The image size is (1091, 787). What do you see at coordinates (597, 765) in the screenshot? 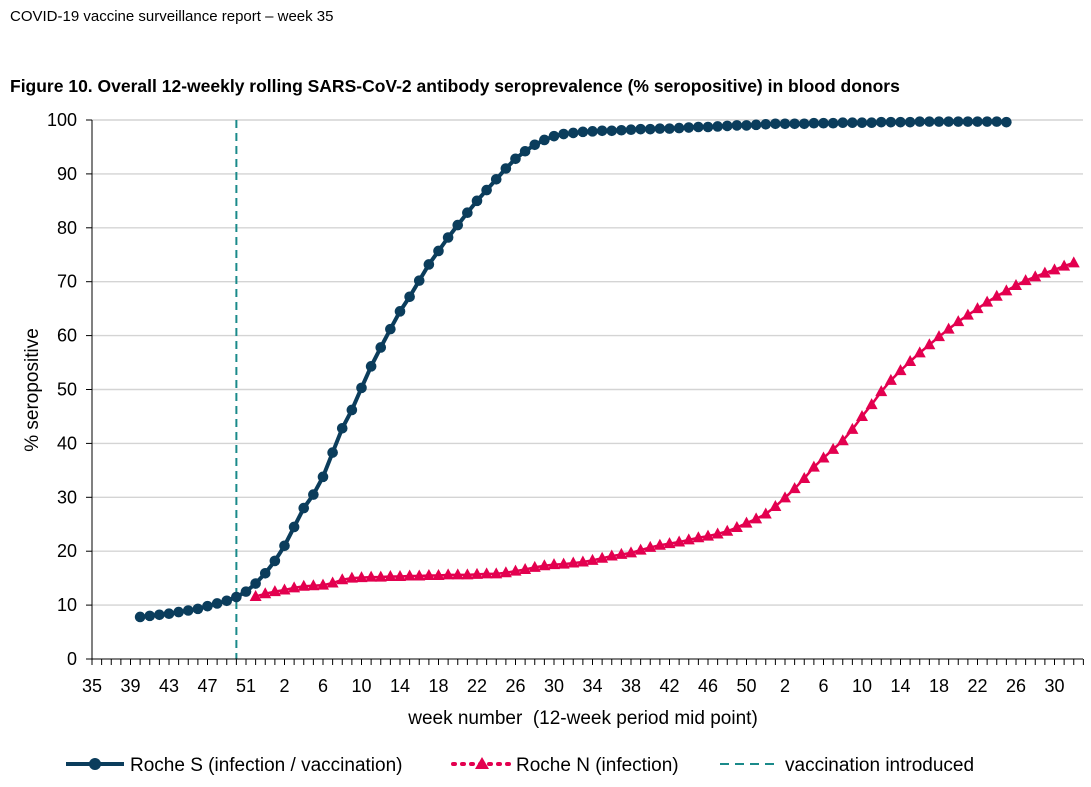
I see `legend-roche-n-label: Roche N (infection)` at bounding box center [597, 765].